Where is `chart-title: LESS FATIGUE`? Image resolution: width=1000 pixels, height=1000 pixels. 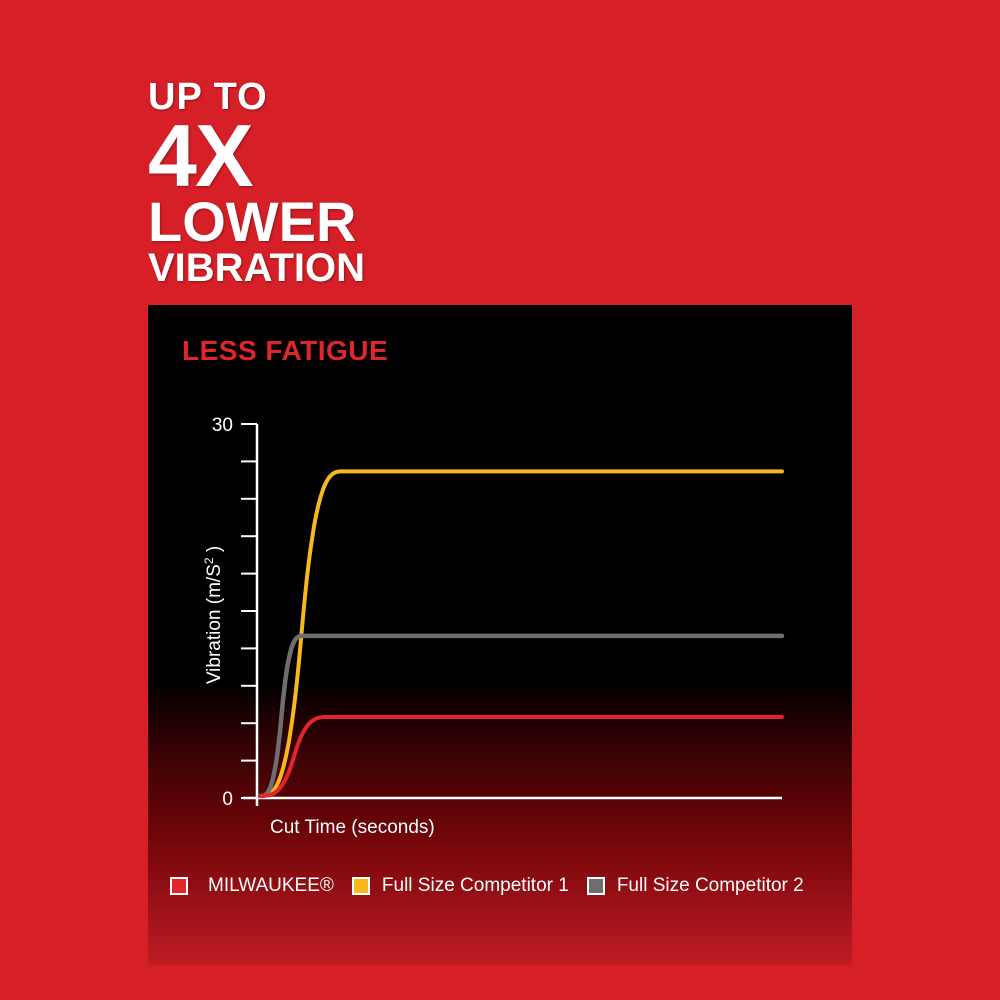
chart-title: LESS FATIGUE is located at coordinates (285, 350).